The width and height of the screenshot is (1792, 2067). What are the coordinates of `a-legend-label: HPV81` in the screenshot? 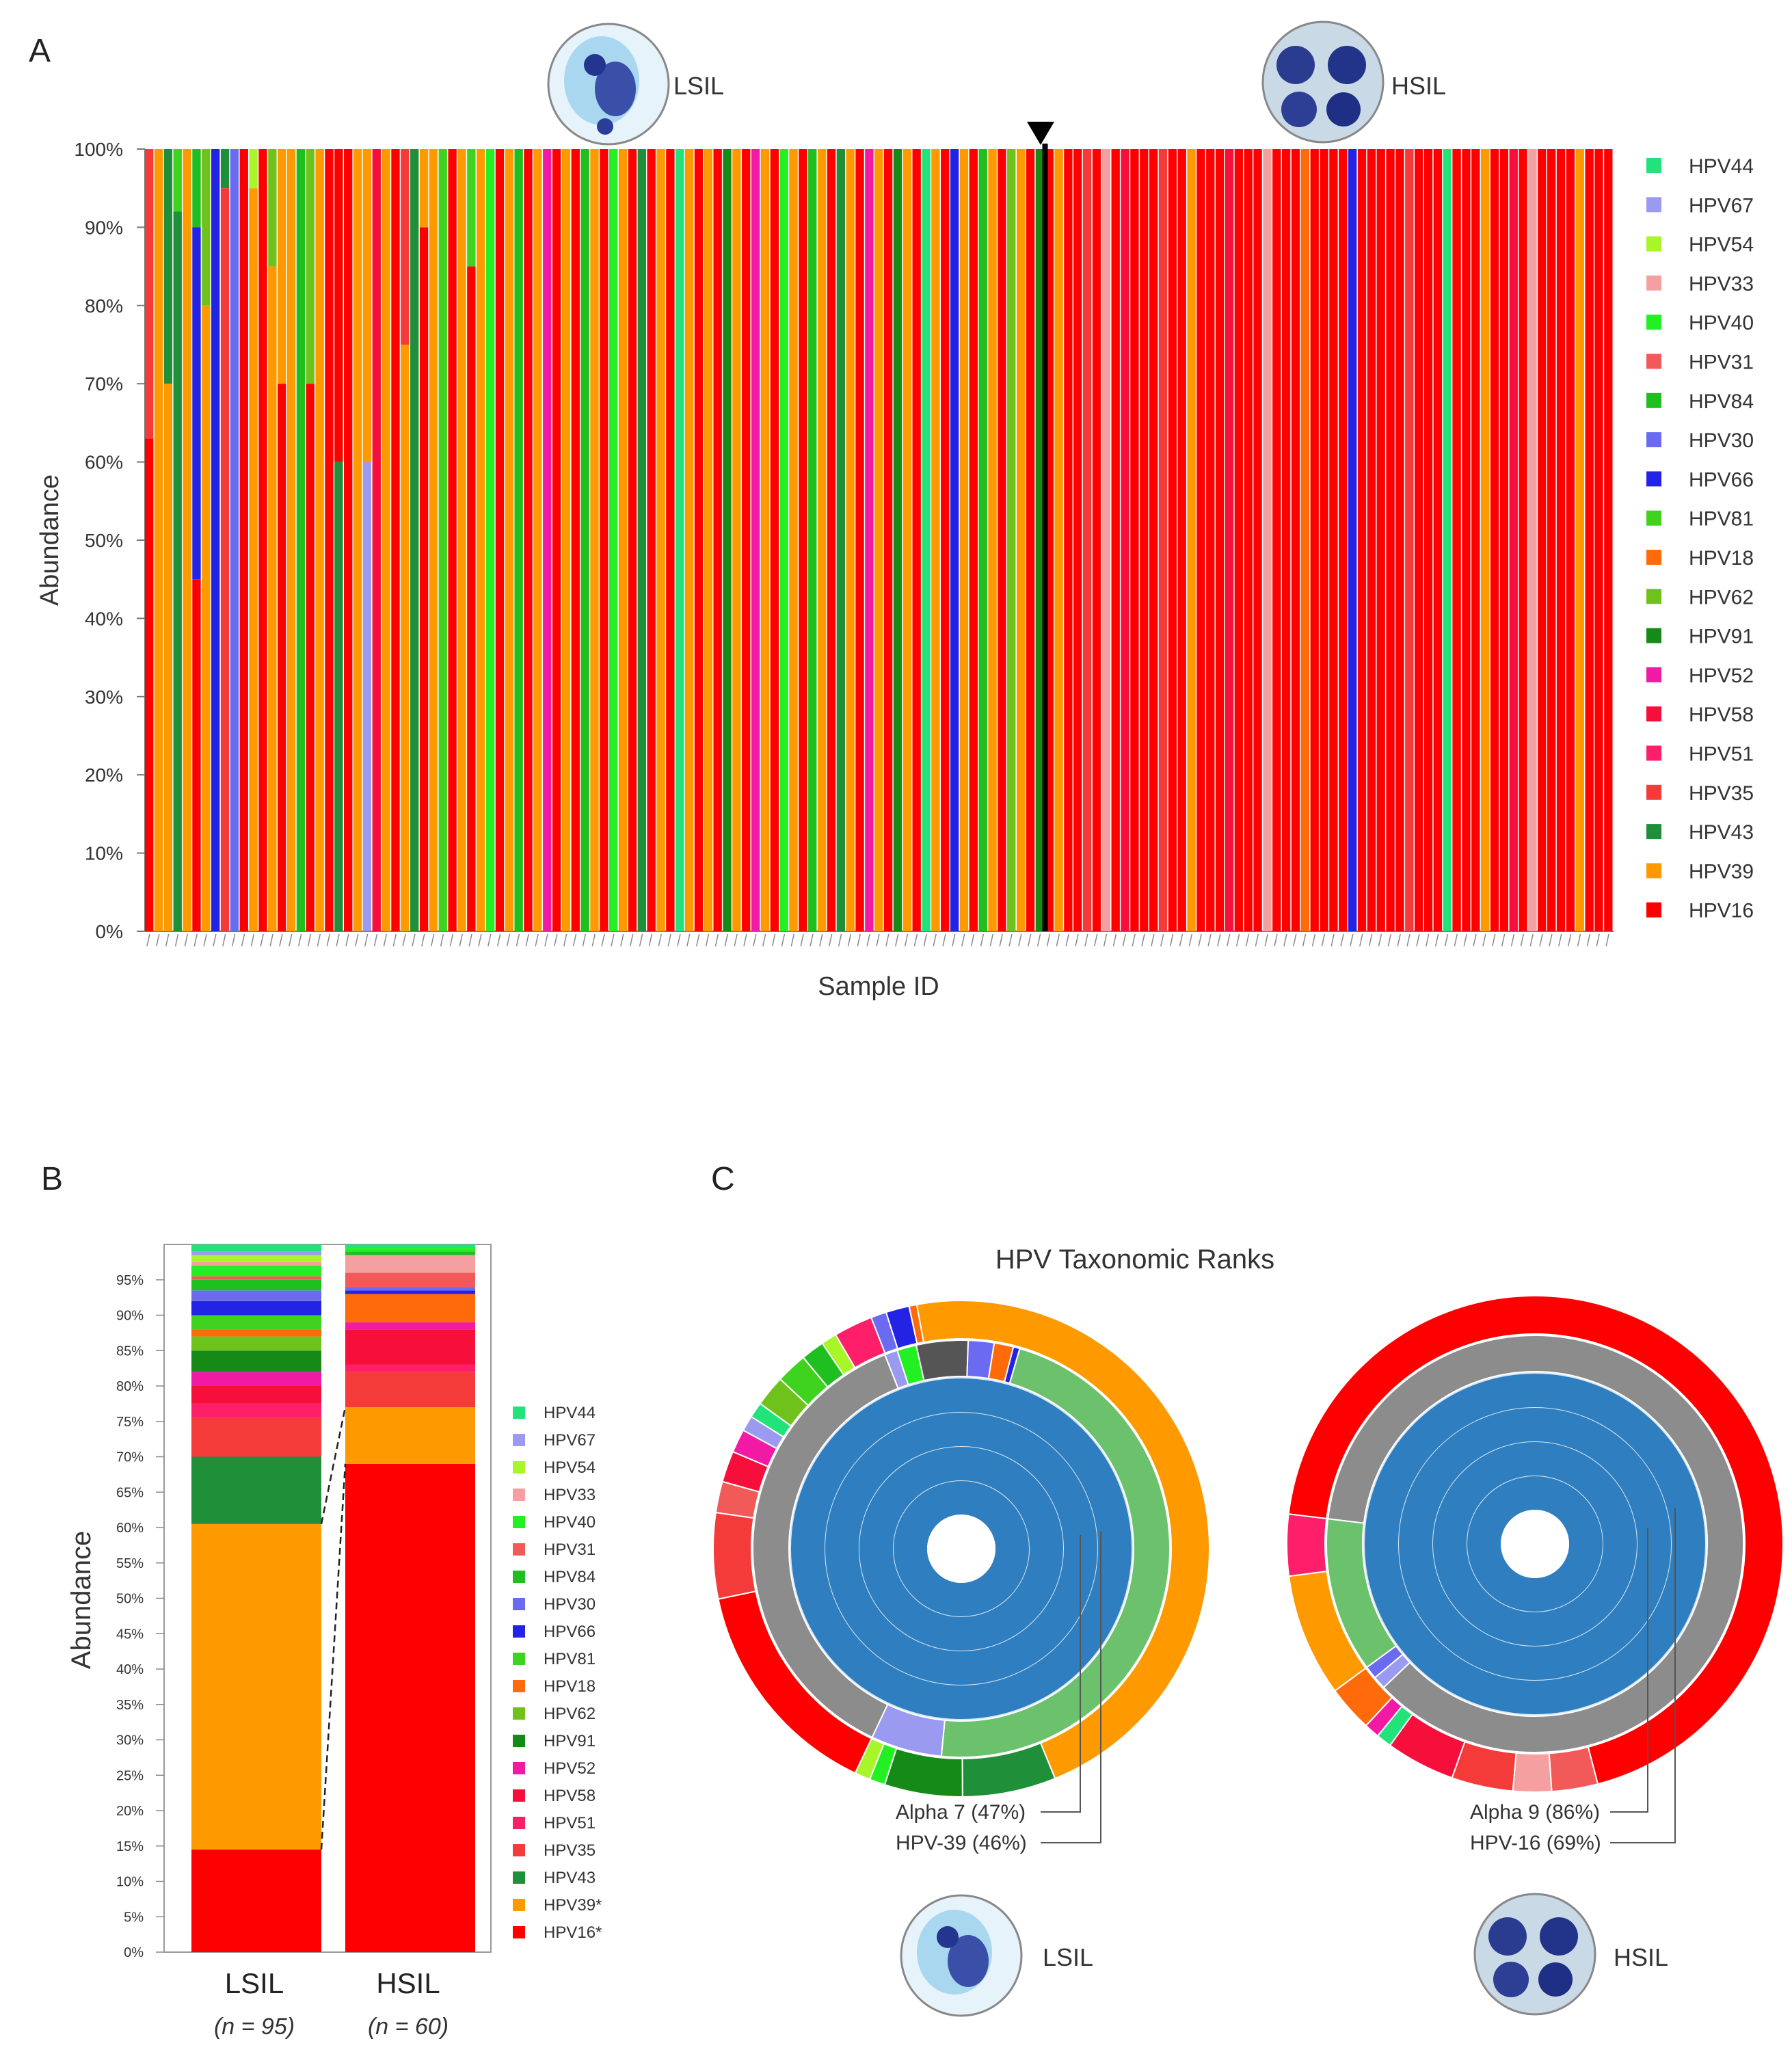 It's located at (1722, 519).